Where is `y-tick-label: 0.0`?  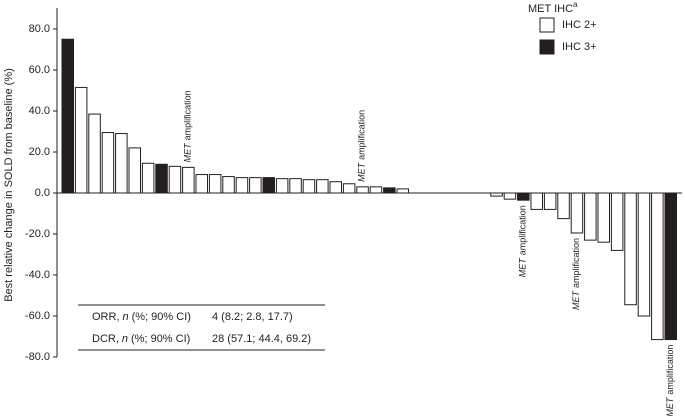 y-tick-label: 0.0 is located at coordinates (42, 193).